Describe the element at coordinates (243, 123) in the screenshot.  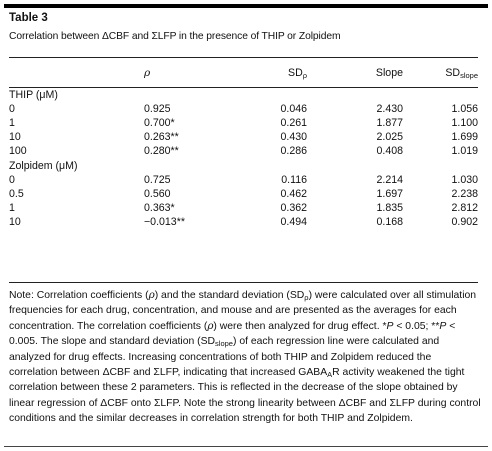
I see `table-row: 1 0.700* 0.261 1.877 1.100` at that location.